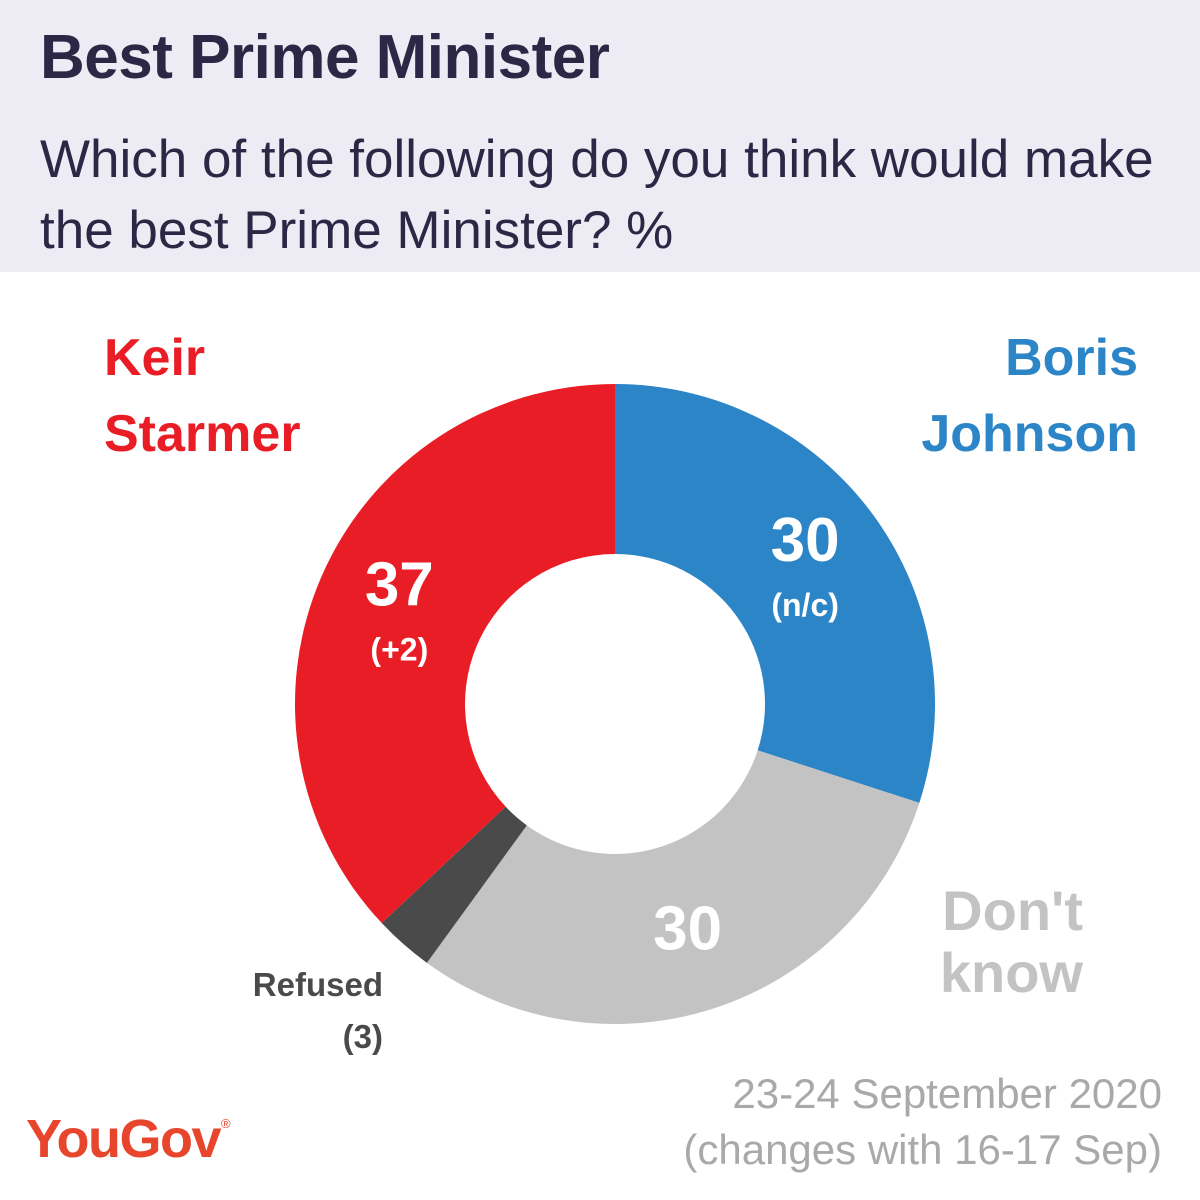 The height and width of the screenshot is (1200, 1200). Describe the element at coordinates (1071, 358) in the screenshot. I see `series-label-boris-johnson-line-1: Boris` at that location.